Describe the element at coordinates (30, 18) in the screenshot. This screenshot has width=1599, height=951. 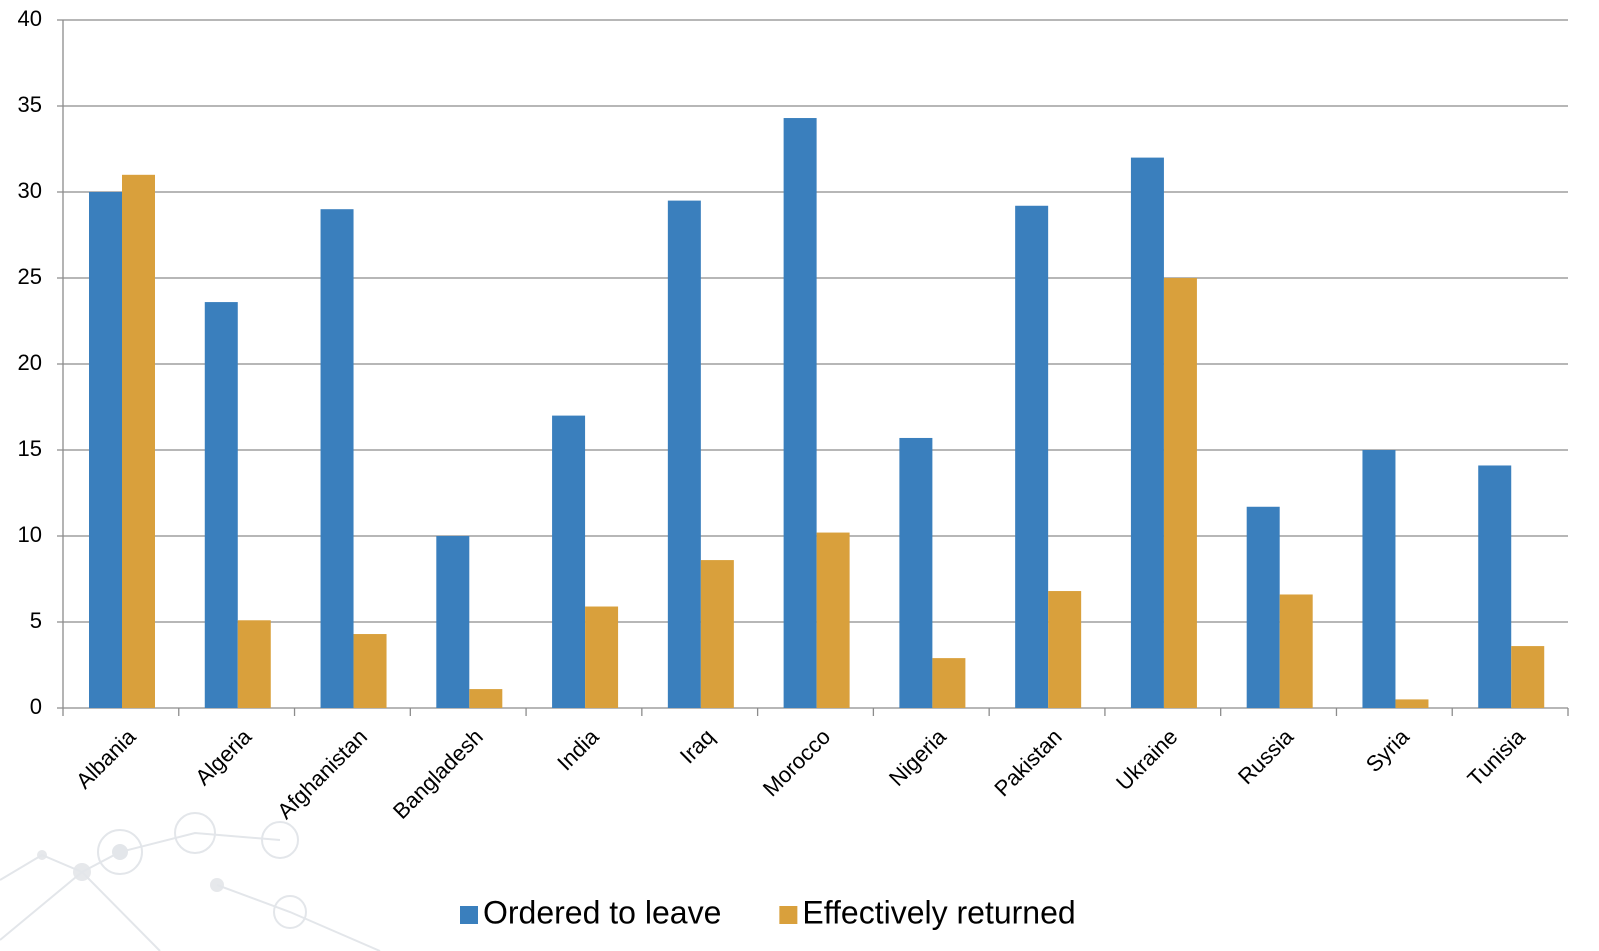
I see `y-tick-label: 40` at that location.